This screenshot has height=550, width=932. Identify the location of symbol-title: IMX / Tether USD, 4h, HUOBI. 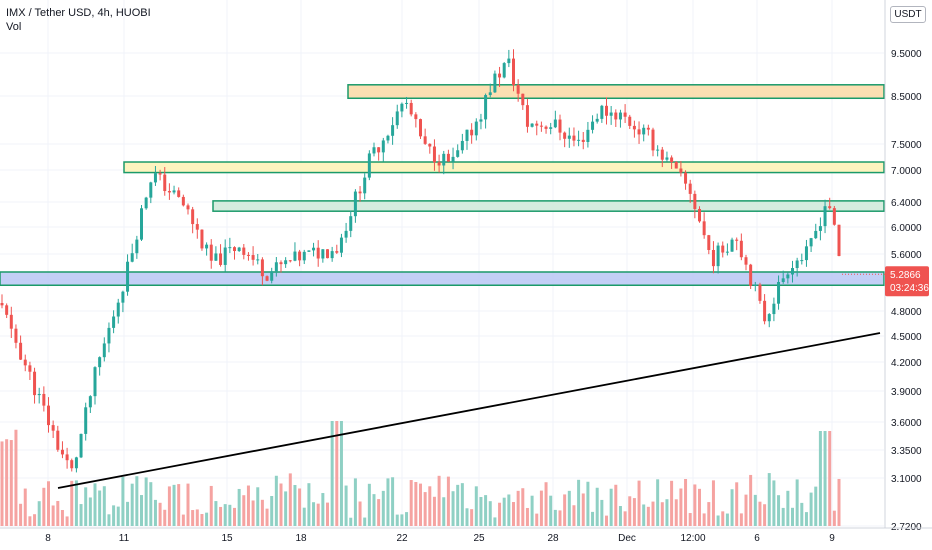
(78, 13).